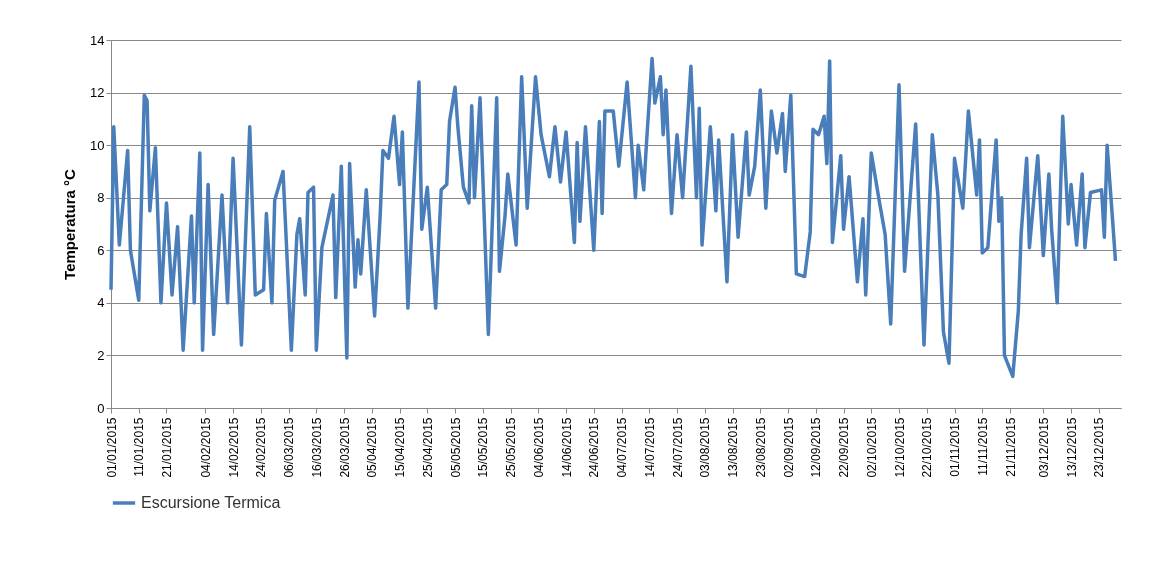 This screenshot has width=1152, height=587. Describe the element at coordinates (427, 447) in the screenshot. I see `x-tick-label: 25/04/2015` at that location.